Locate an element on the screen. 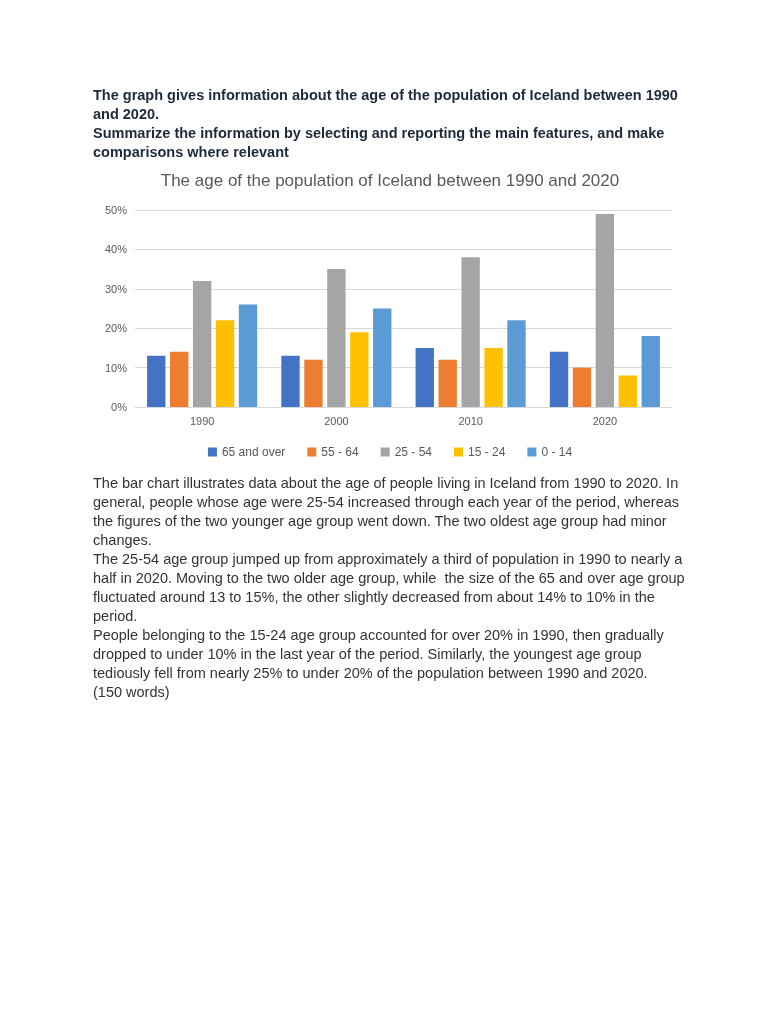 This screenshot has width=768, height=1024. legend-label: 25 - 54 is located at coordinates (413, 452).